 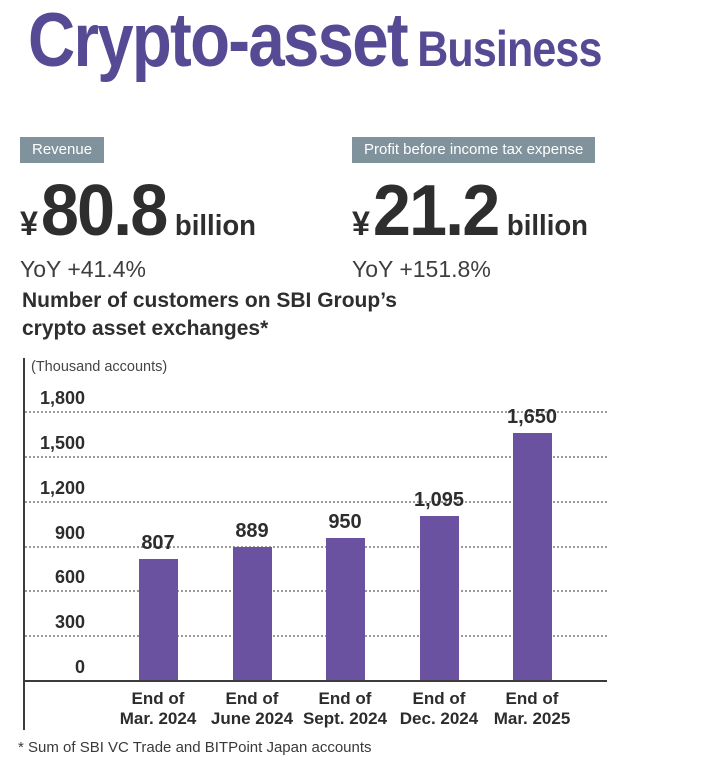 What do you see at coordinates (547, 226) in the screenshot?
I see `profit-unit: billion` at bounding box center [547, 226].